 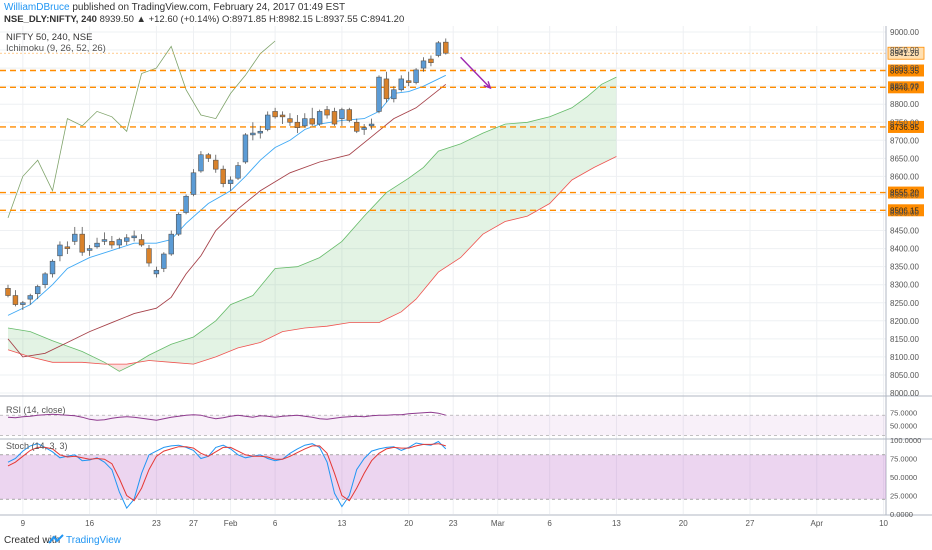 I want to click on level-label: 8506.15, so click(x=904, y=210).